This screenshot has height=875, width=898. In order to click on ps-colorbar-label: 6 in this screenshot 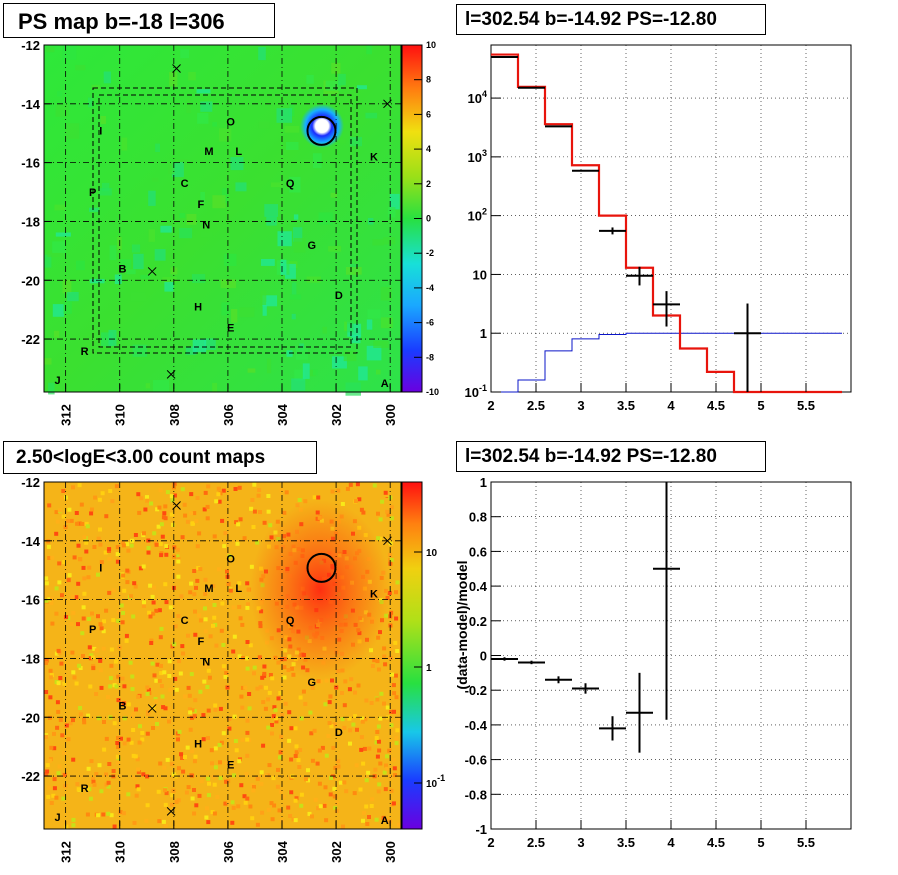, I will do `click(428, 114)`.